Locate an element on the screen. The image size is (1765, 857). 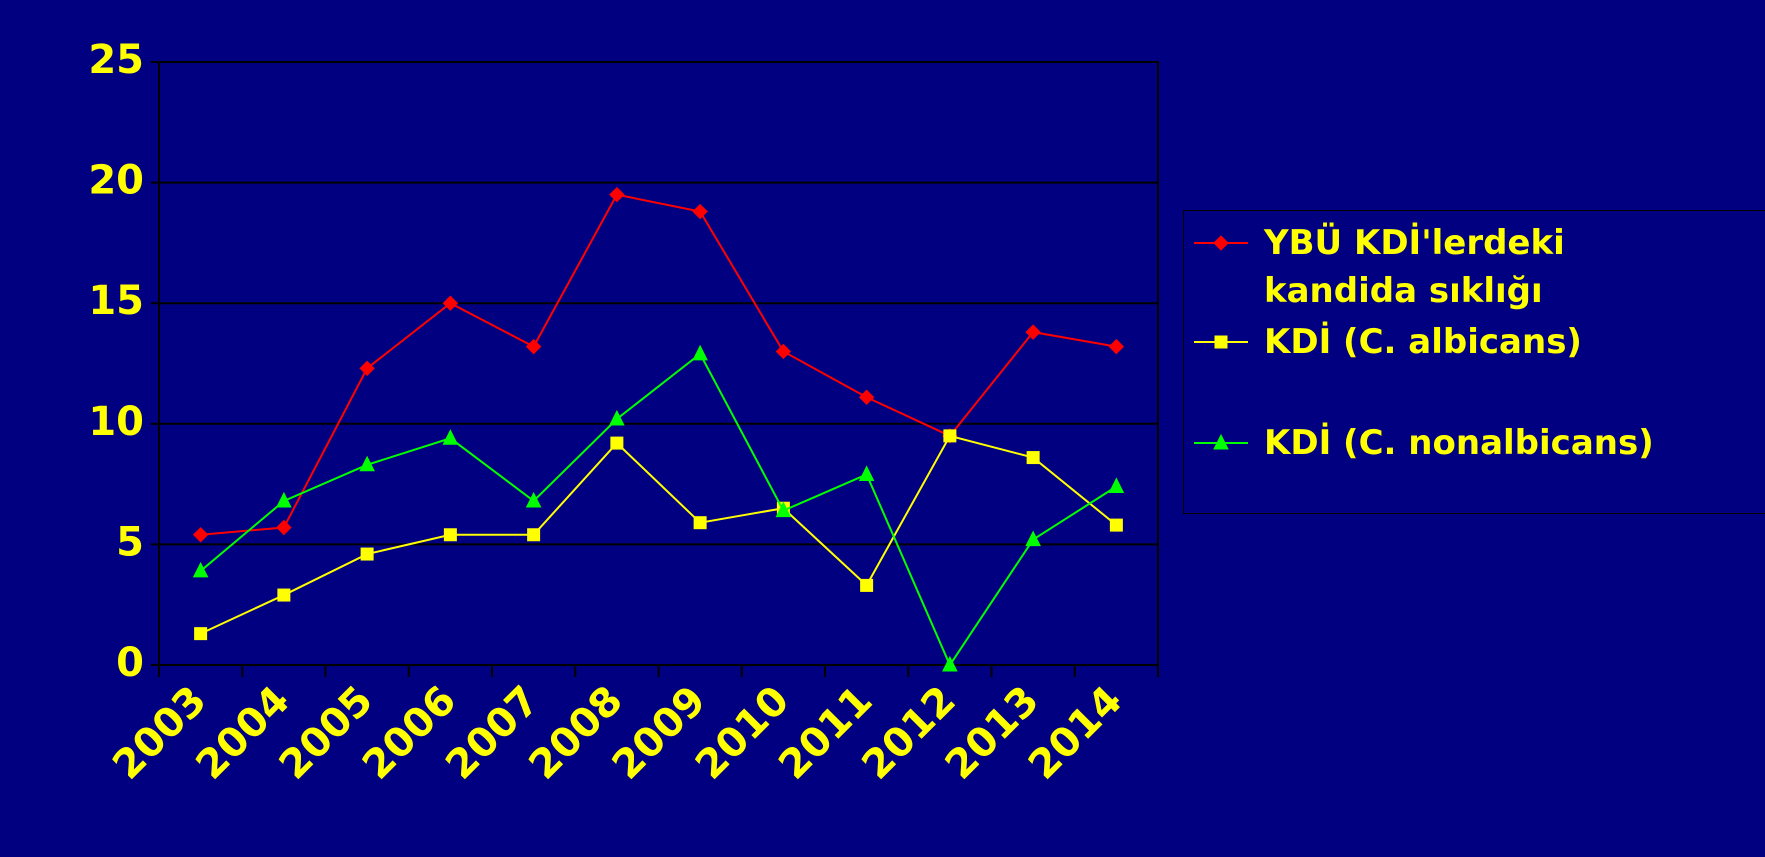
legend-label: KDİ (C. albicans) is located at coordinates (1423, 342).